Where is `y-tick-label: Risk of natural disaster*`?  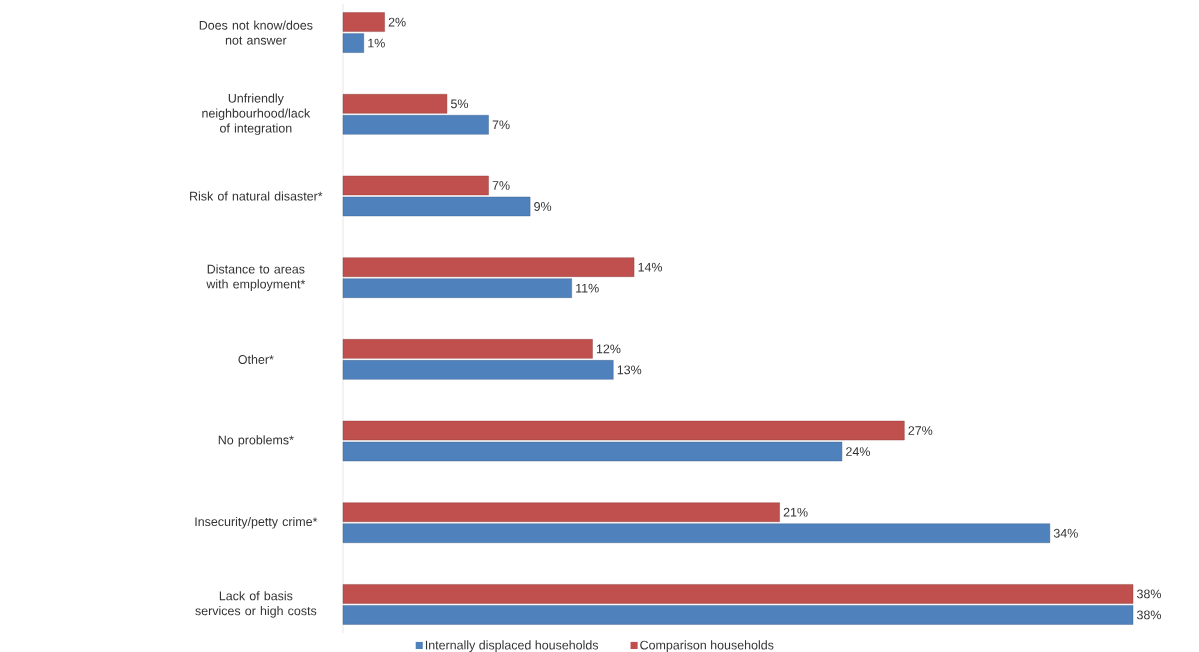
y-tick-label: Risk of natural disaster* is located at coordinates (256, 196).